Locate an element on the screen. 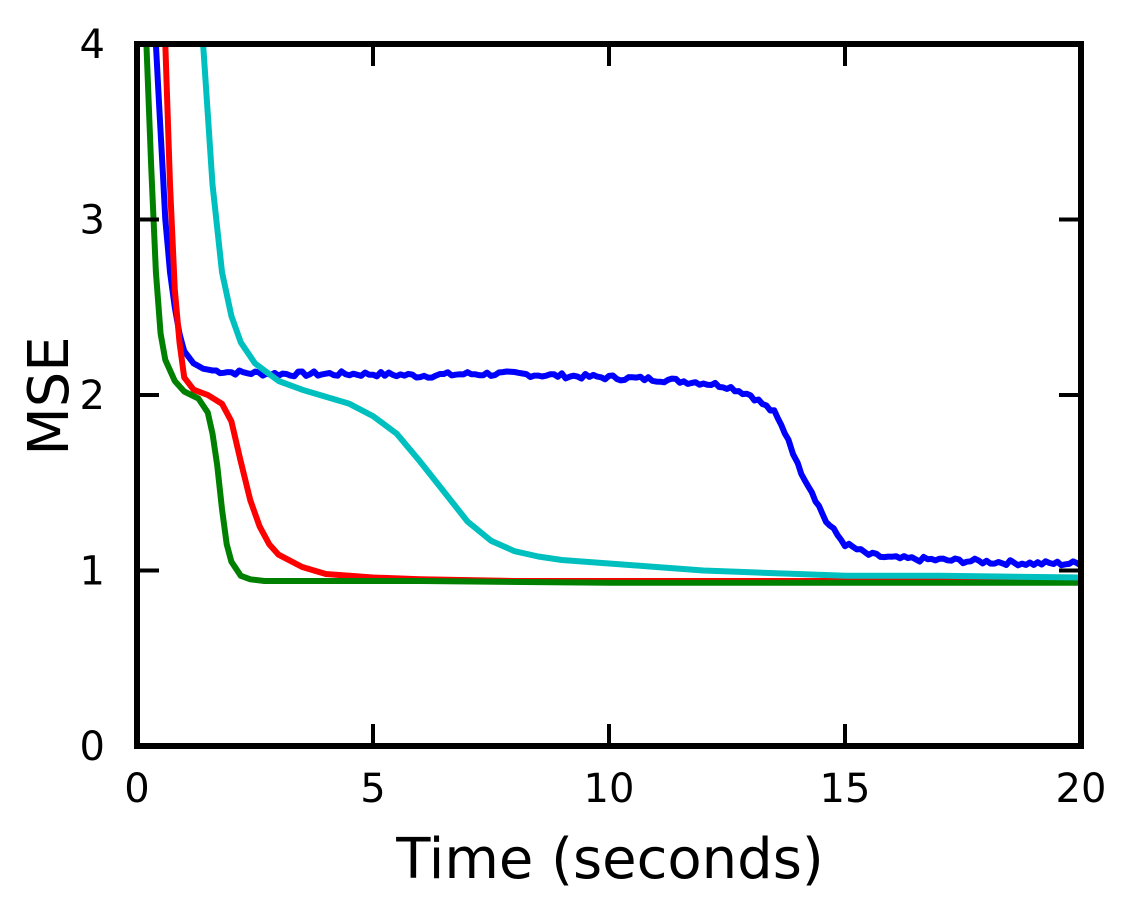 The height and width of the screenshot is (900, 1140). y-tick-label: 1 is located at coordinates (92, 572).